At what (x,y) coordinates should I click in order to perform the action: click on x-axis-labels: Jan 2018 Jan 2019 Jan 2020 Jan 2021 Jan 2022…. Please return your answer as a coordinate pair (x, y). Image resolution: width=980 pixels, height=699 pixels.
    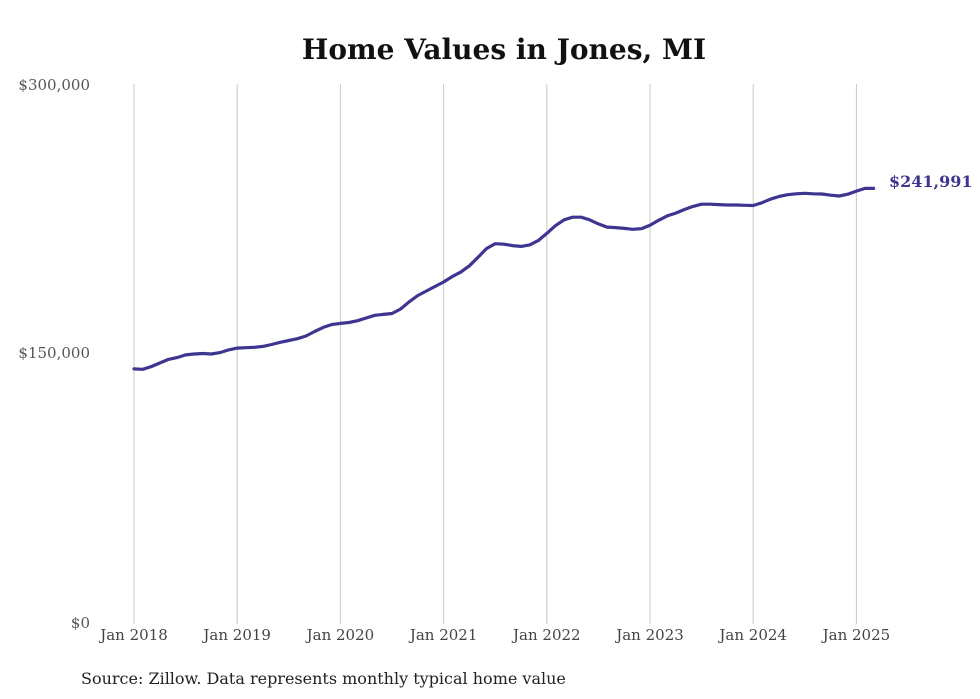
    Looking at the image, I should click on (494, 635).